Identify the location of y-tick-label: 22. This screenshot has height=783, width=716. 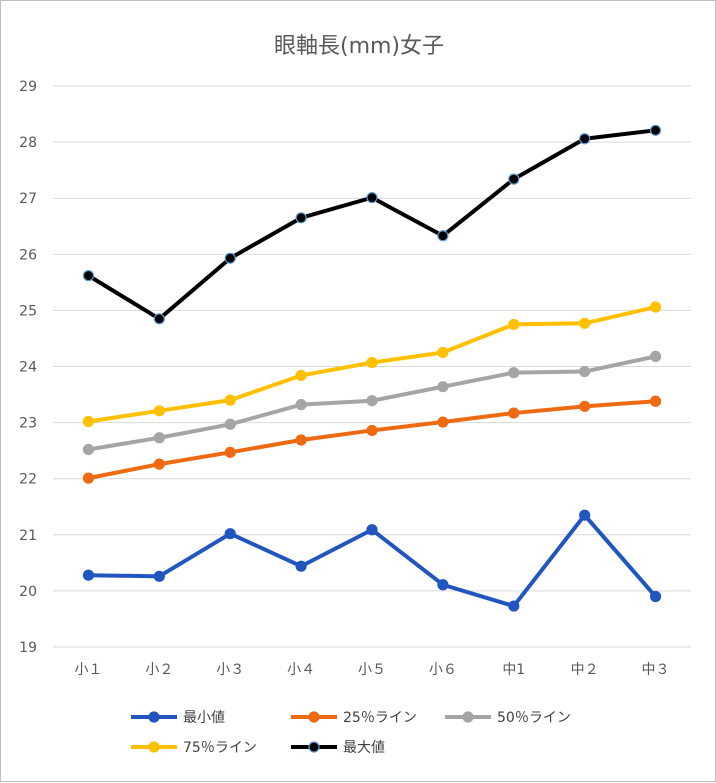
(28, 480).